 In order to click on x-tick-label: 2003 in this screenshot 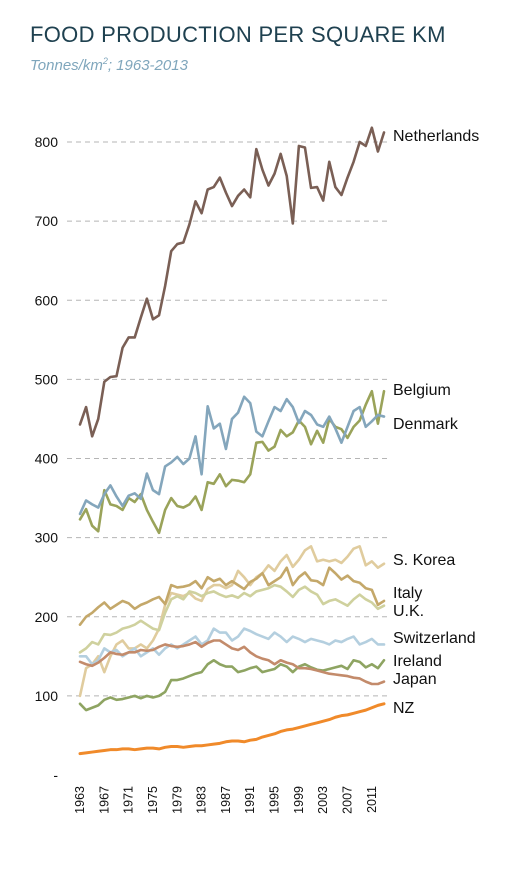, I will do `click(323, 800)`.